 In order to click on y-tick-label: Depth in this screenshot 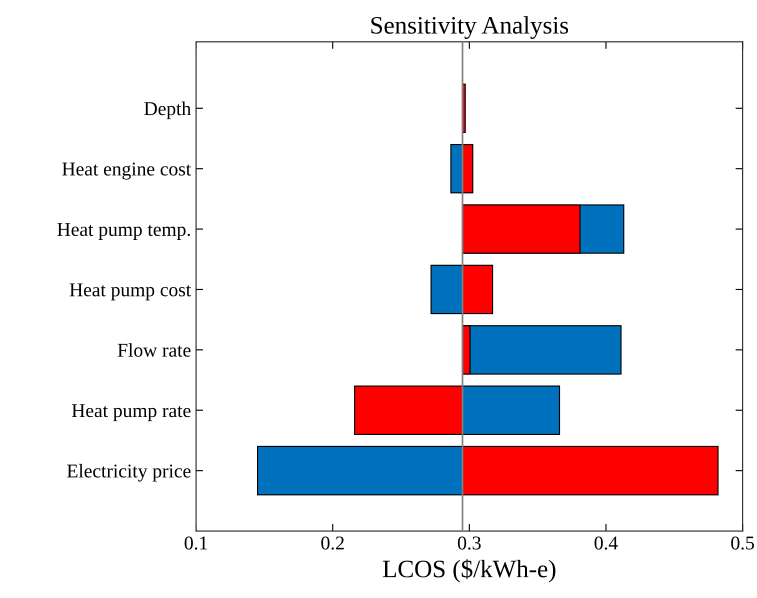, I will do `click(167, 111)`.